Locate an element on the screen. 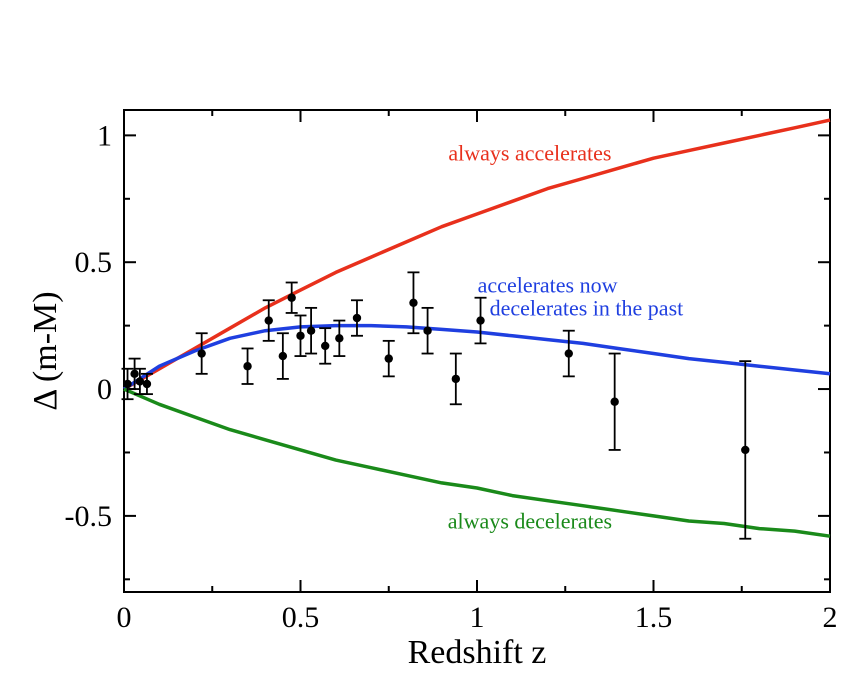  y-axis-title: Δ (m-M) is located at coordinates (45, 350).